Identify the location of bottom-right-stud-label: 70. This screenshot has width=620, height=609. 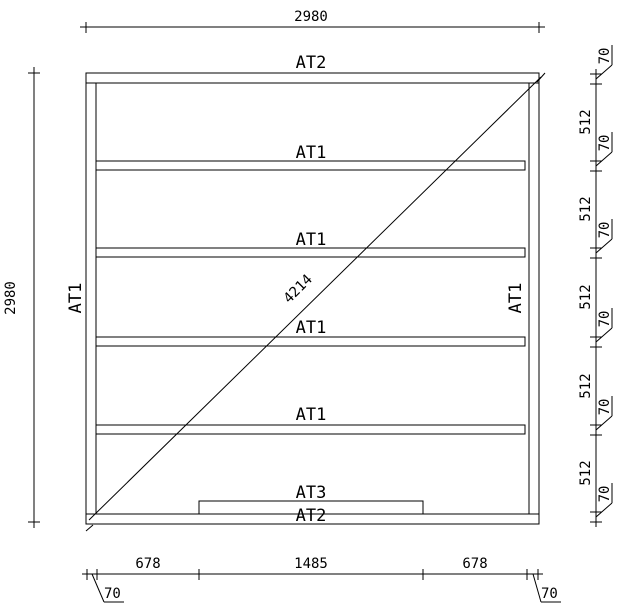
(549, 594).